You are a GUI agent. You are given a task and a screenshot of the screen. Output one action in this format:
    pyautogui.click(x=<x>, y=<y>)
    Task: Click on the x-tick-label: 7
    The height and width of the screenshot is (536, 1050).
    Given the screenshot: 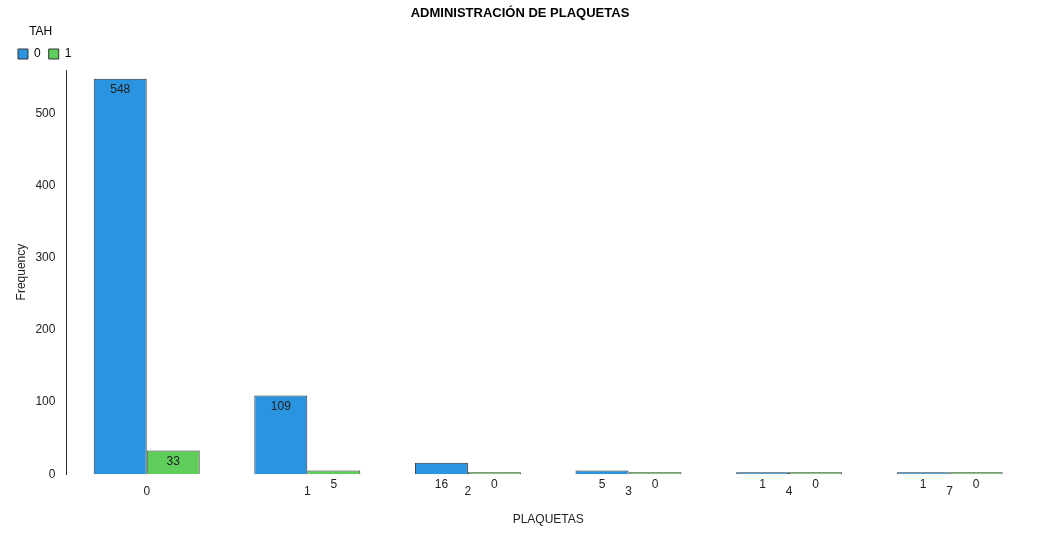 What is the action you would take?
    pyautogui.click(x=950, y=490)
    